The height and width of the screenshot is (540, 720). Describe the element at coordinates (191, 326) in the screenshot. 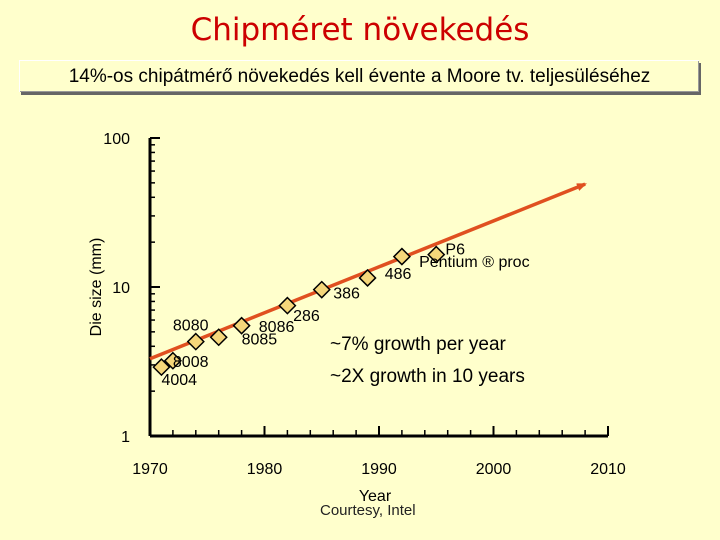

I see `point-label: 8080` at that location.